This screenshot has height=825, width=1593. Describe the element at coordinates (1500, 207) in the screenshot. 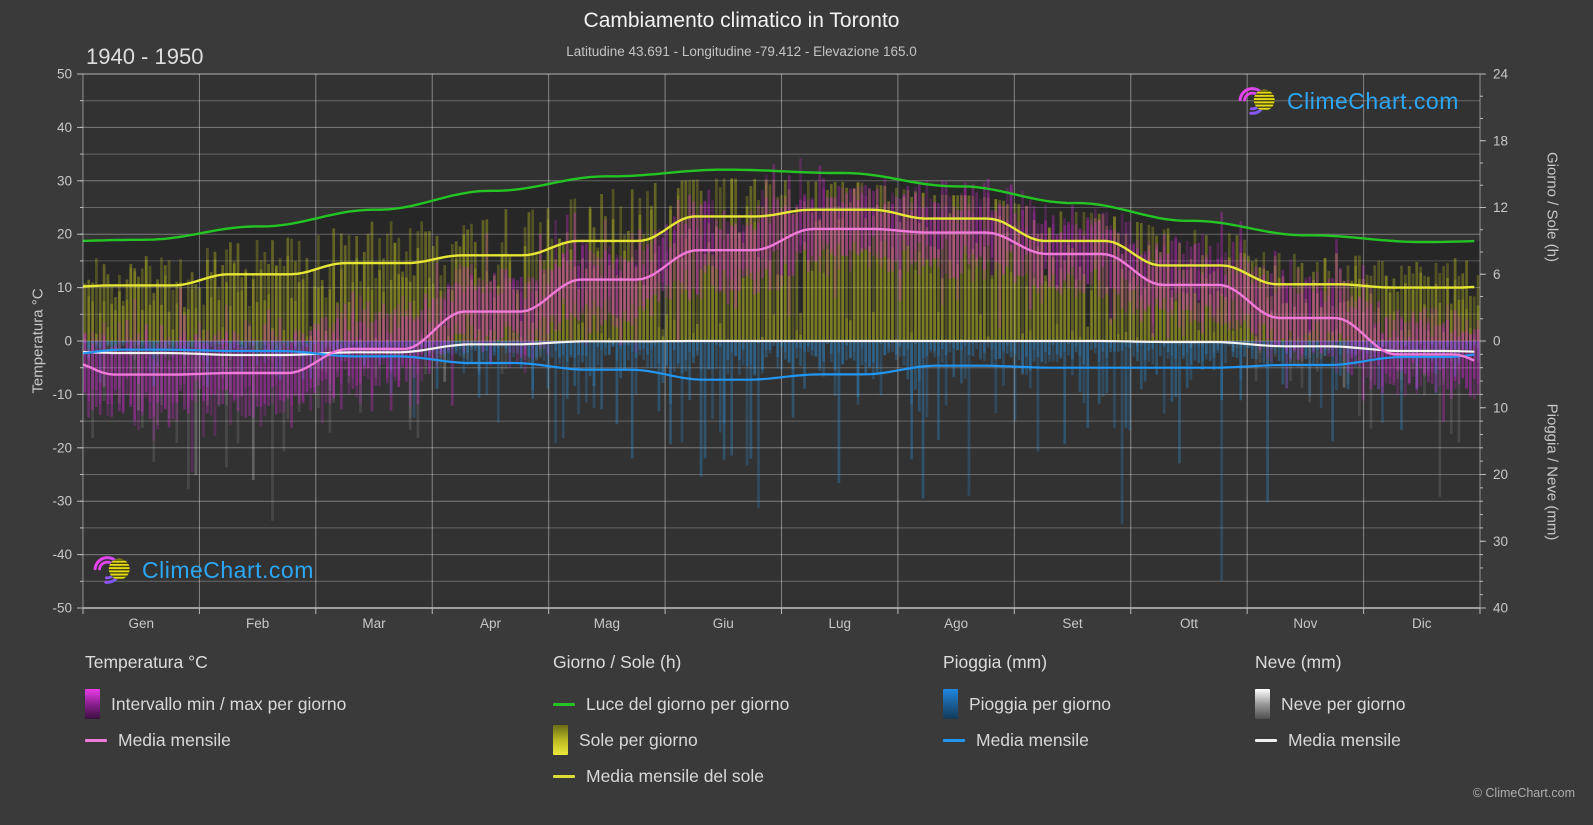

I see `sun-tick-label: 12` at that location.